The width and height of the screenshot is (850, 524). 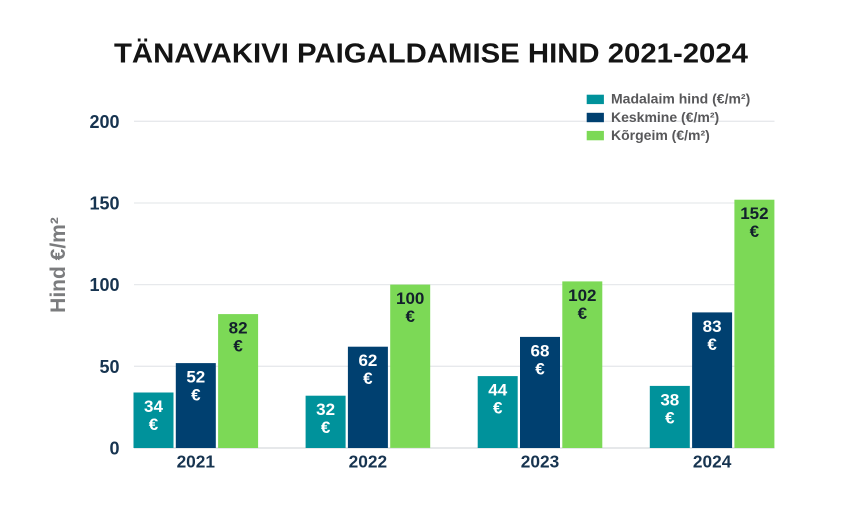 I want to click on svg-text: 62, so click(x=367, y=360).